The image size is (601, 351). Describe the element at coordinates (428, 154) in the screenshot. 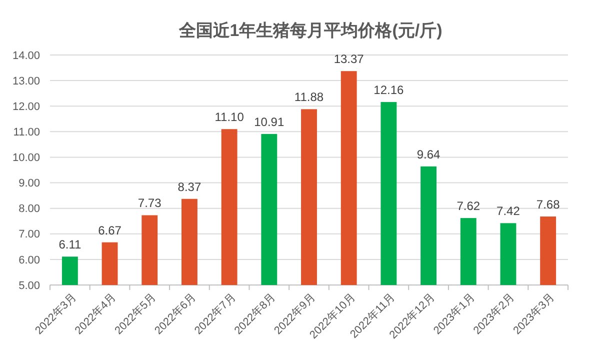

I see `data-label: 9.64` at that location.